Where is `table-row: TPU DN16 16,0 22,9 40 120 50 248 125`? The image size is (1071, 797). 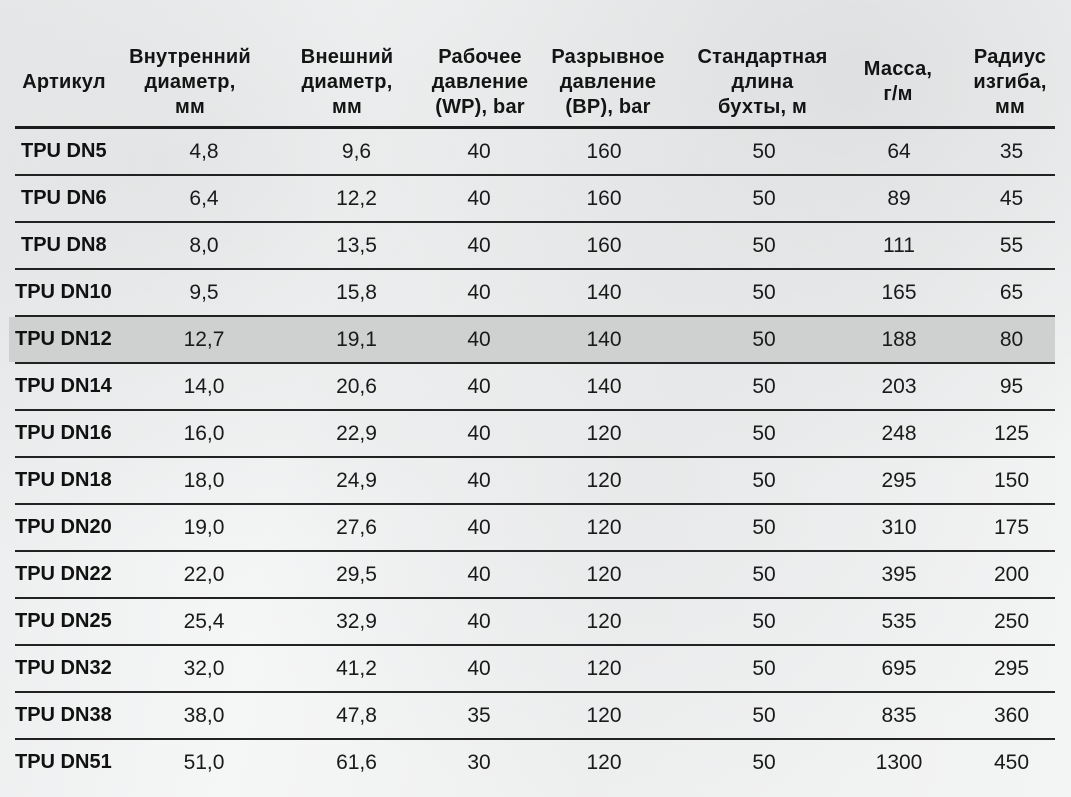
table-row: TPU DN16 16,0 22,9 40 120 50 248 125 is located at coordinates (532, 433).